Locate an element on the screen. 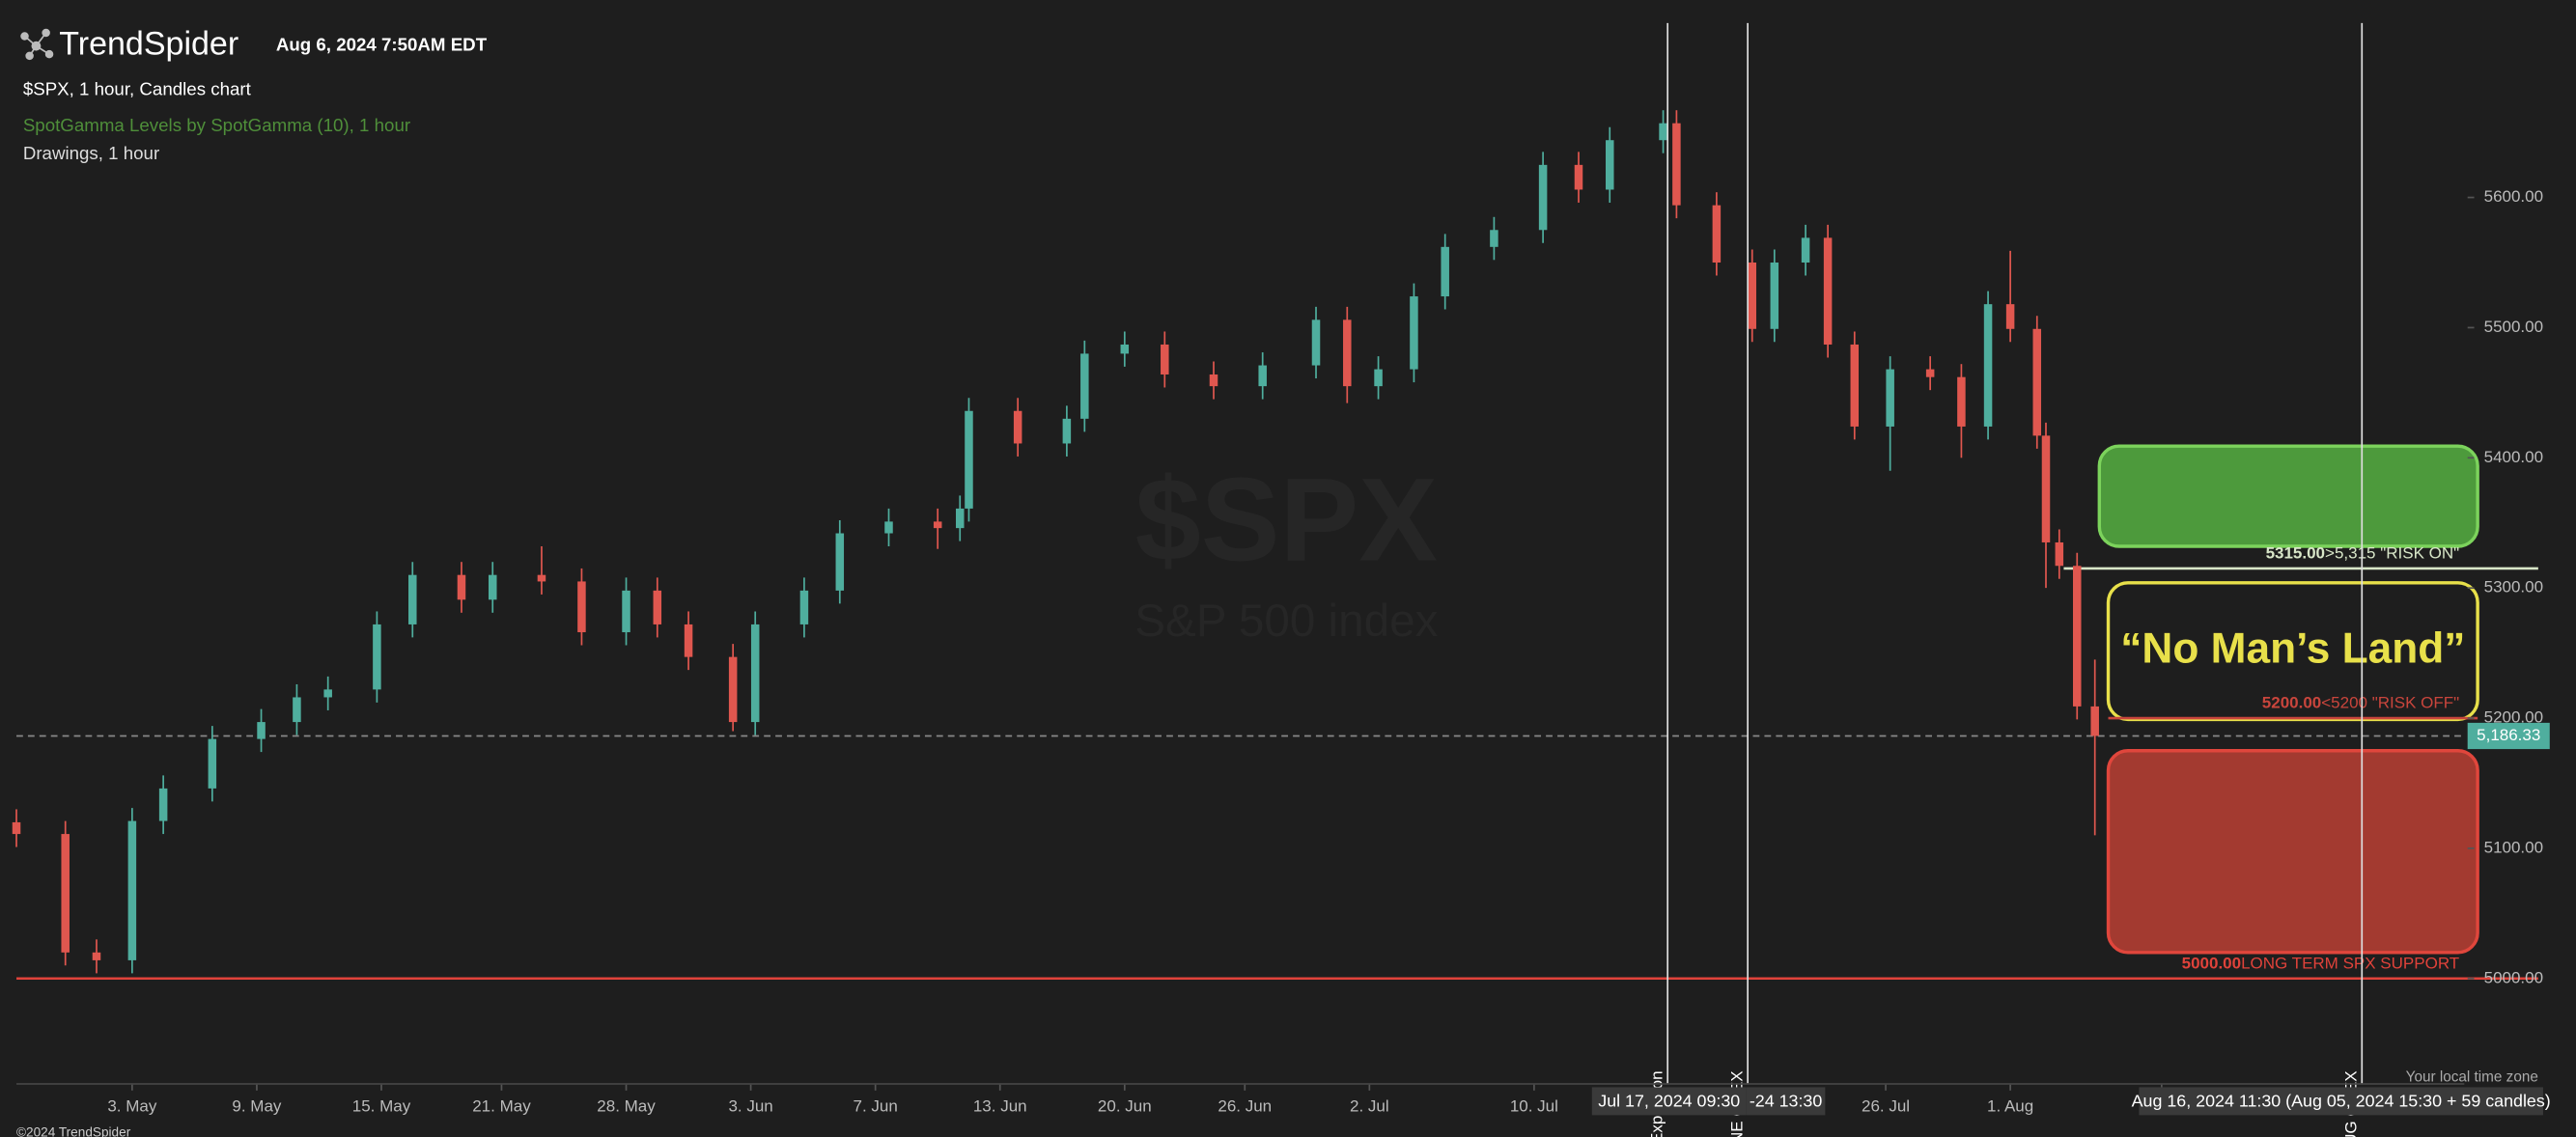 The width and height of the screenshot is (2576, 1137). level-value: 5315.00 is located at coordinates (2296, 552).